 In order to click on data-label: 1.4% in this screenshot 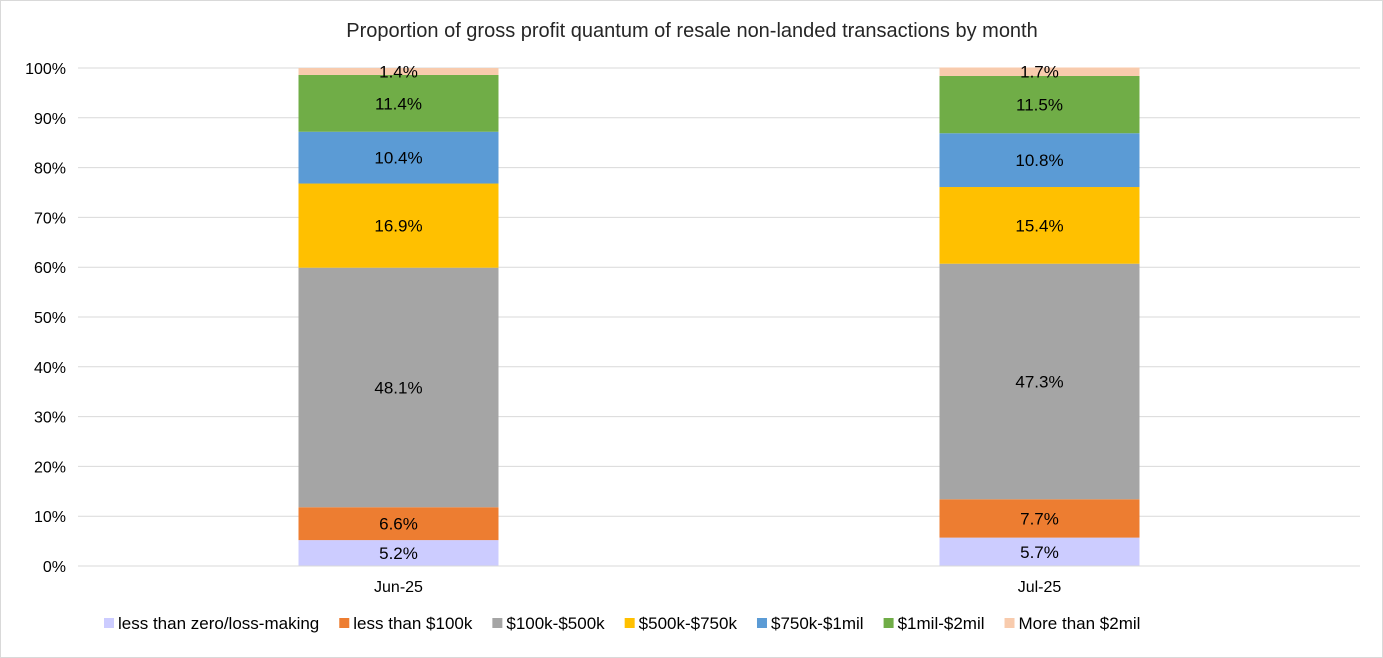, I will do `click(398, 71)`.